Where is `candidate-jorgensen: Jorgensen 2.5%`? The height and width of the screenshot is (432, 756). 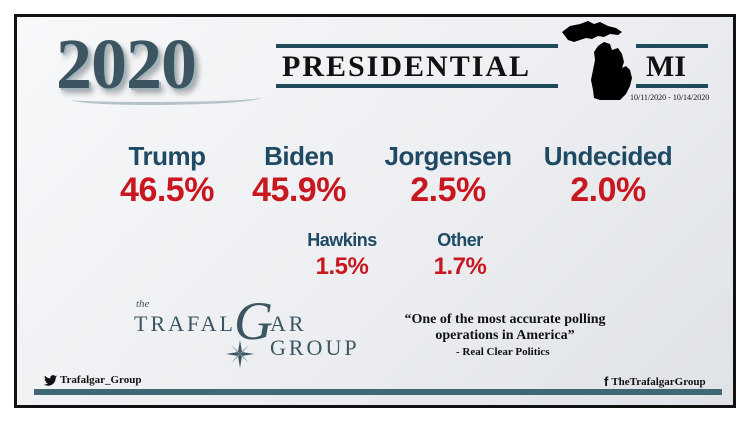
candidate-jorgensen: Jorgensen 2.5% is located at coordinates (448, 175).